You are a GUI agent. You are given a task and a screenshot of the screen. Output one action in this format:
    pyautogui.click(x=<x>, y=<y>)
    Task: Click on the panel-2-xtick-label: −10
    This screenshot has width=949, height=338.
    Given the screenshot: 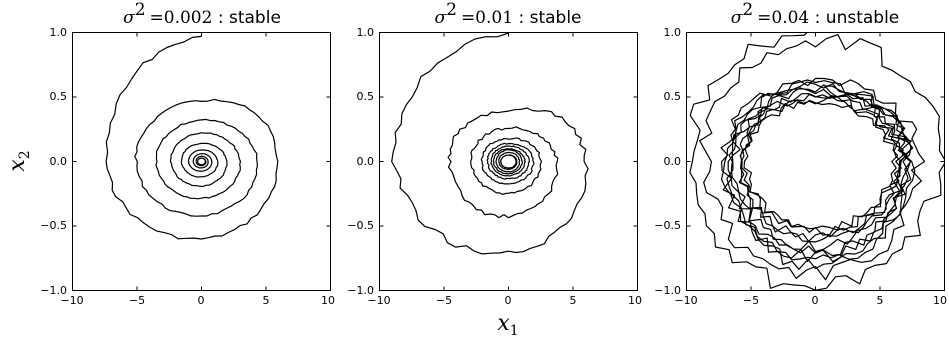 What is the action you would take?
    pyautogui.click(x=378, y=300)
    